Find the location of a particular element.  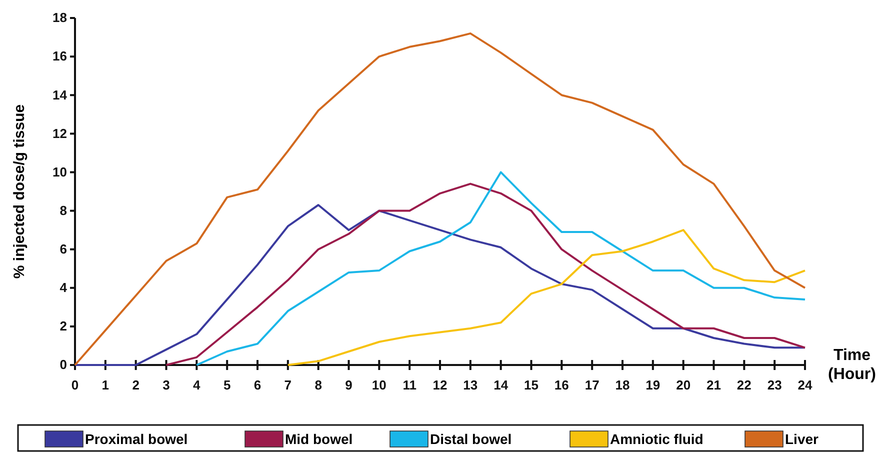

x-tick-label: 3 is located at coordinates (166, 385).